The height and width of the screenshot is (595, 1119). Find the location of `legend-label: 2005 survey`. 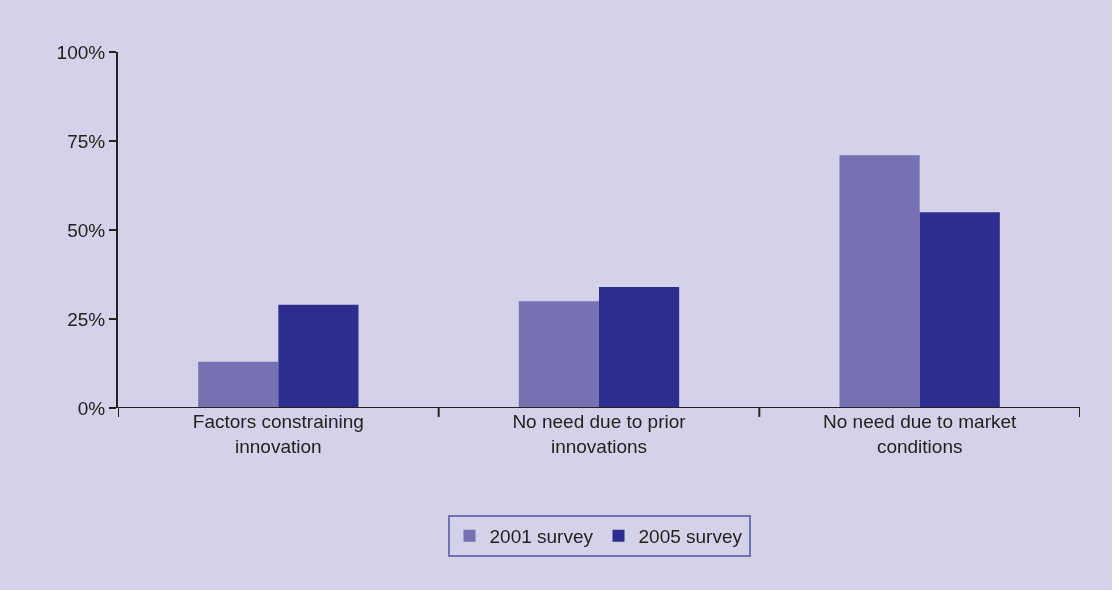

legend-label: 2005 survey is located at coordinates (690, 537).